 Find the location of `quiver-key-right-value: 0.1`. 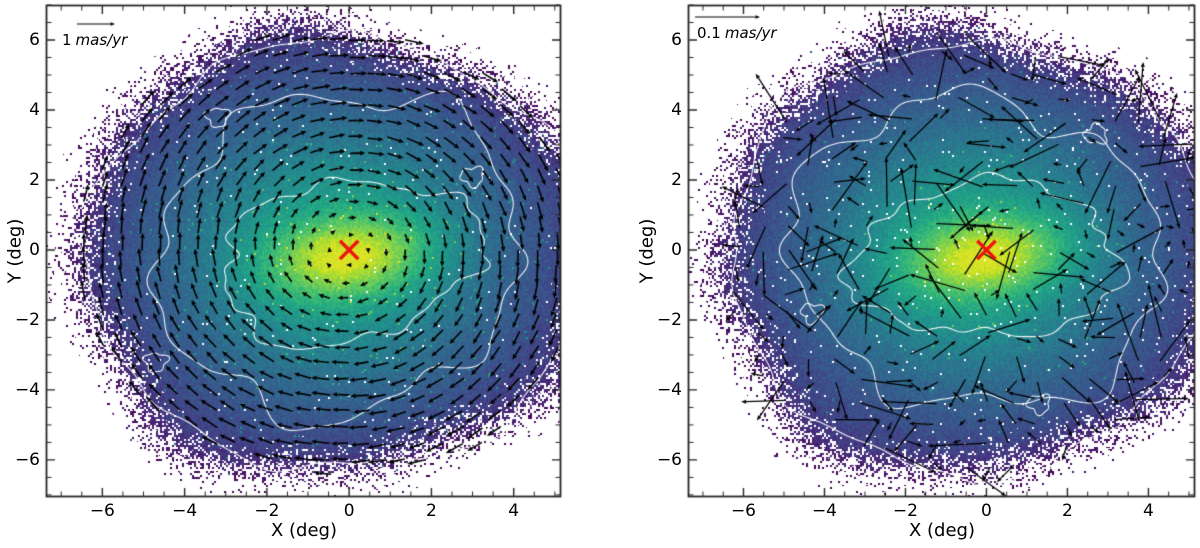

quiver-key-right-value: 0.1 is located at coordinates (709, 33).